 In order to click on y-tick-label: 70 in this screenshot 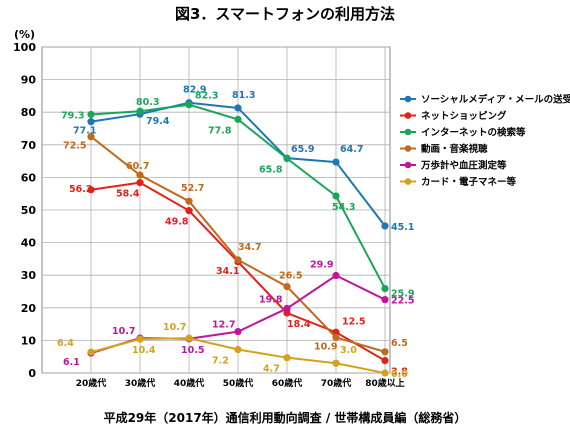, I will do `click(29, 145)`.